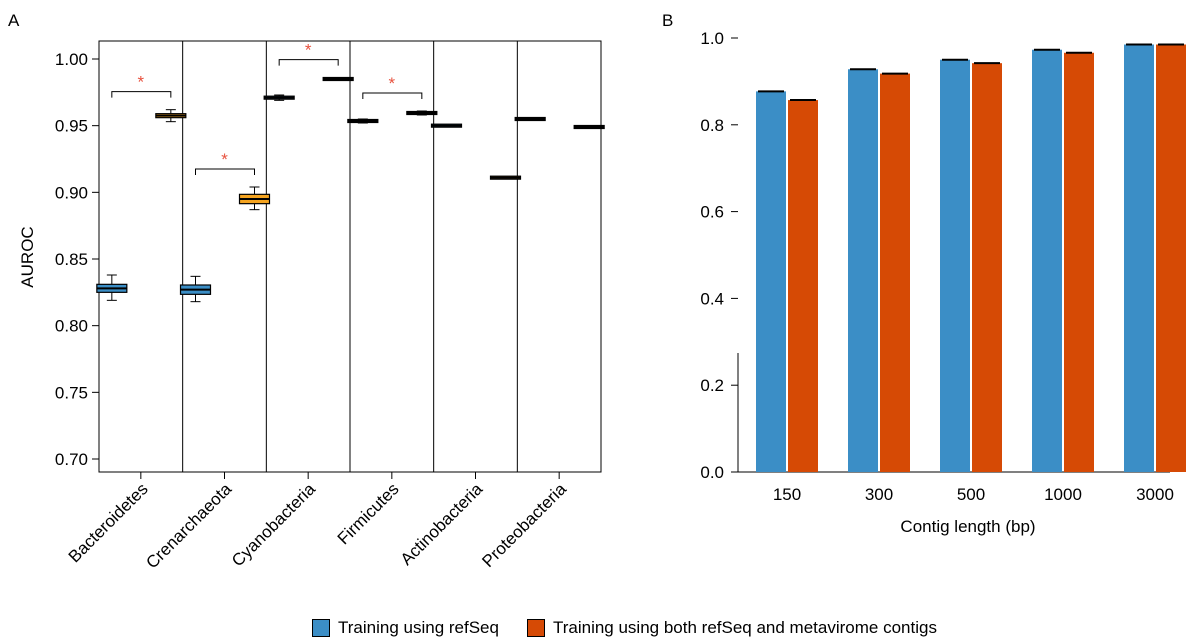  Describe the element at coordinates (71, 59) in the screenshot. I see `panel-a-ytick-label: 1.00` at that location.